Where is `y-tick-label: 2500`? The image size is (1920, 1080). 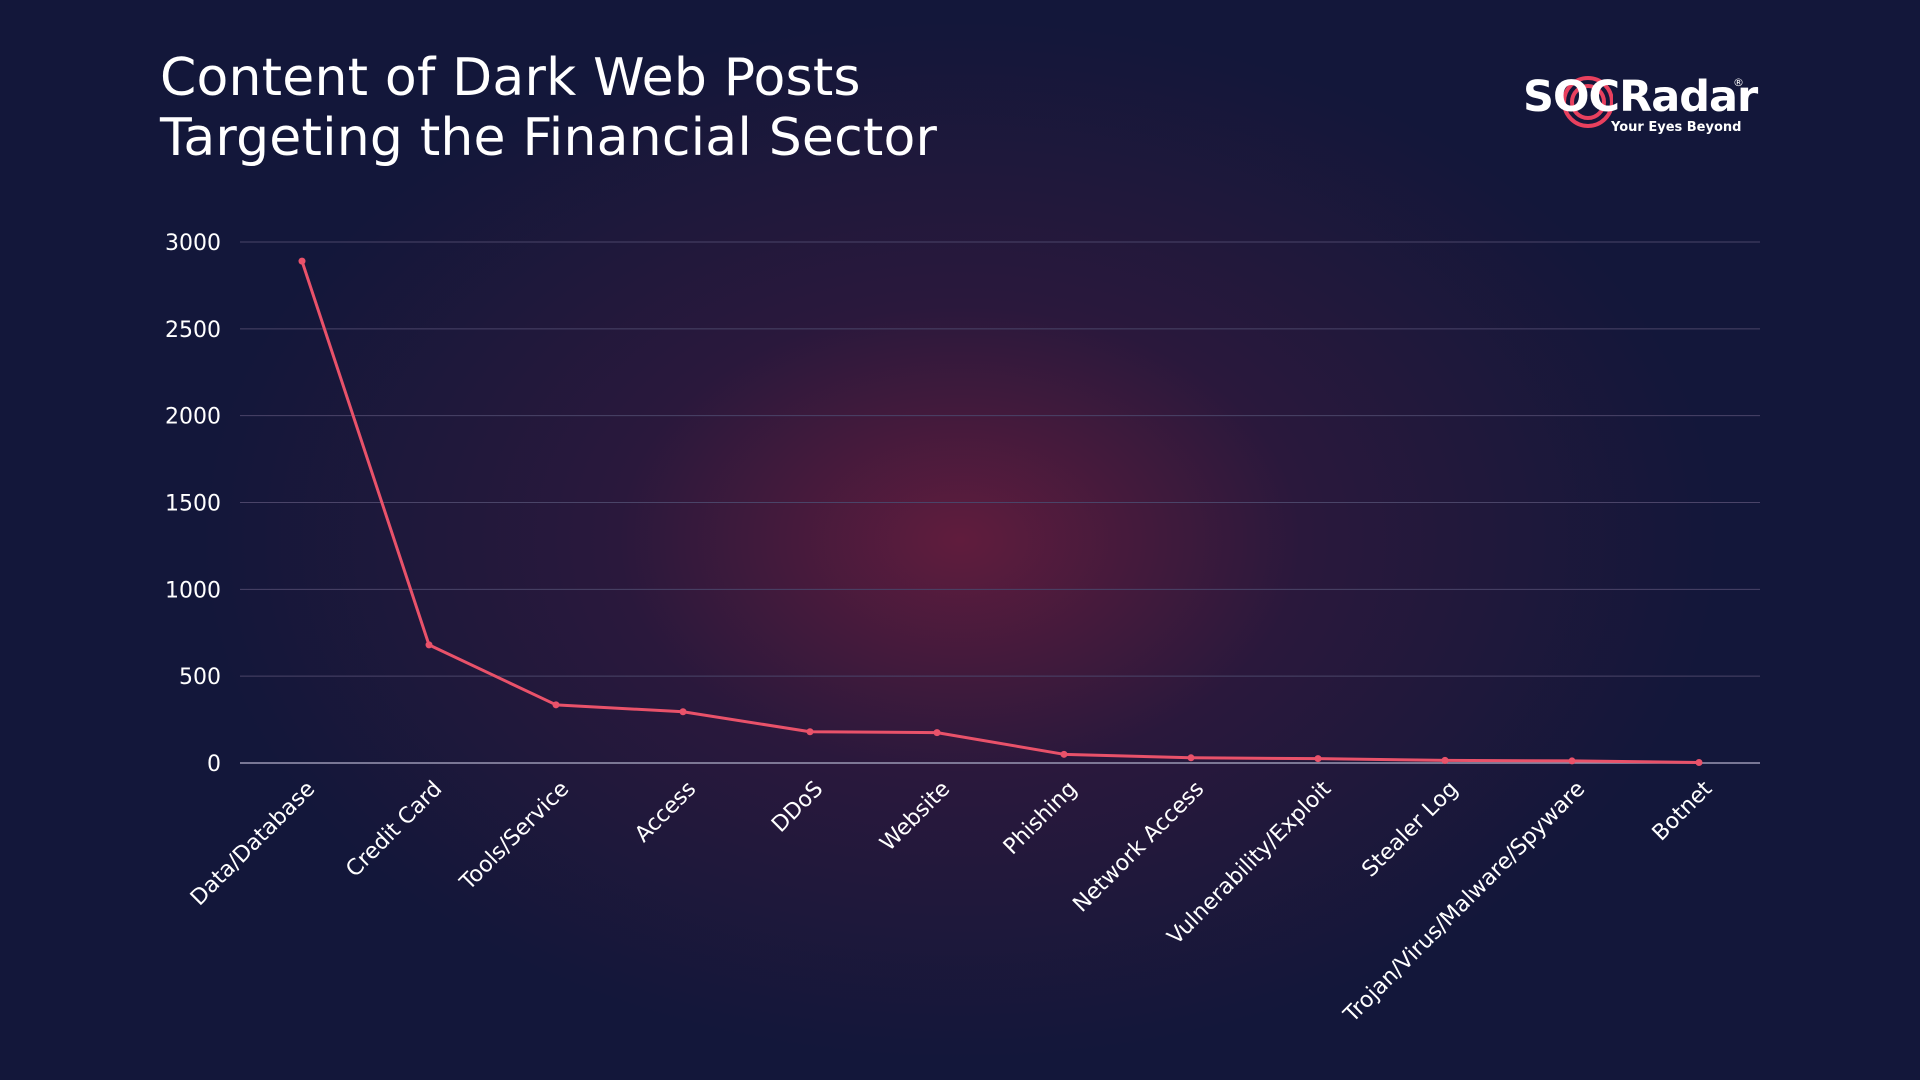 y-tick-label: 2500 is located at coordinates (193, 330).